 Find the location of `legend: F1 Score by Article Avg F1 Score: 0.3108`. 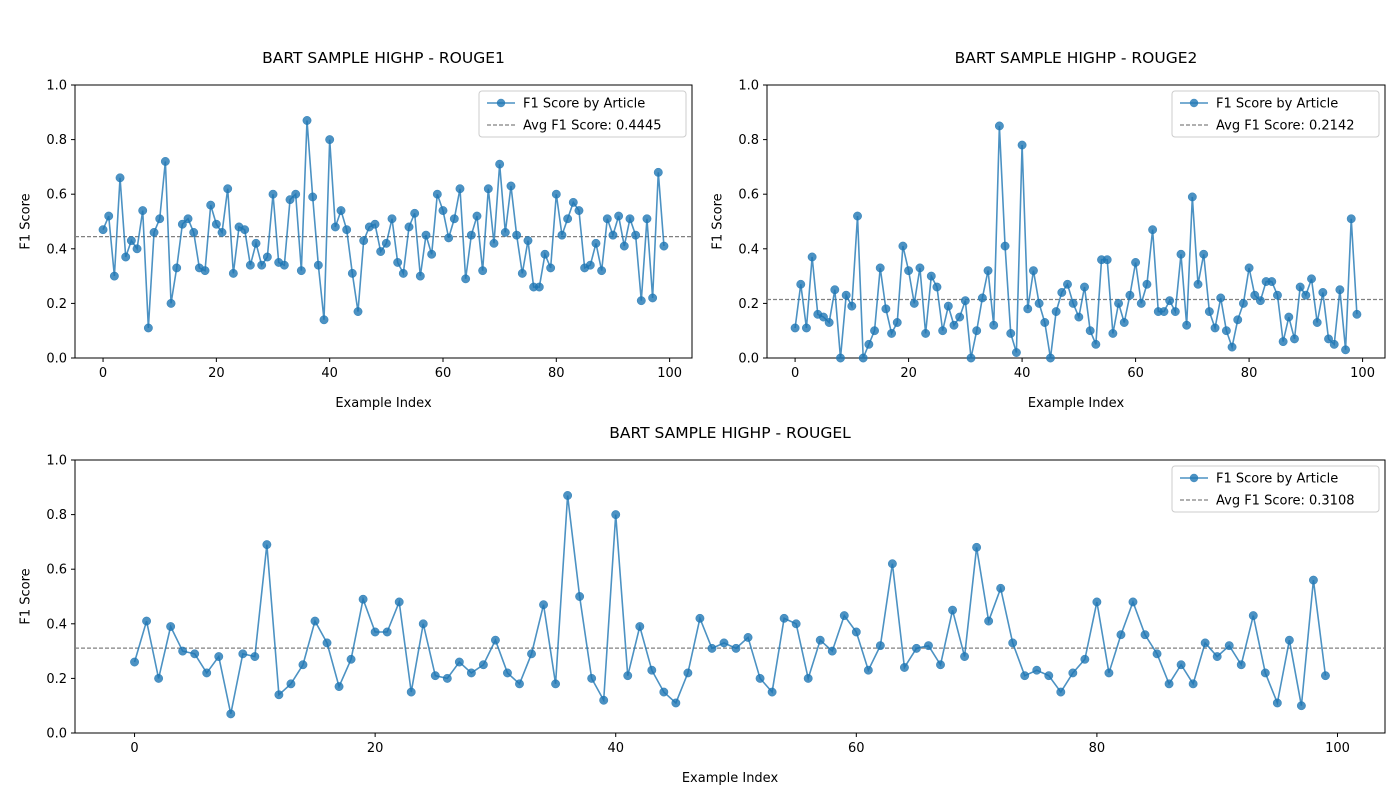

legend: F1 Score by Article Avg F1 Score: 0.3108 is located at coordinates (1275, 489).